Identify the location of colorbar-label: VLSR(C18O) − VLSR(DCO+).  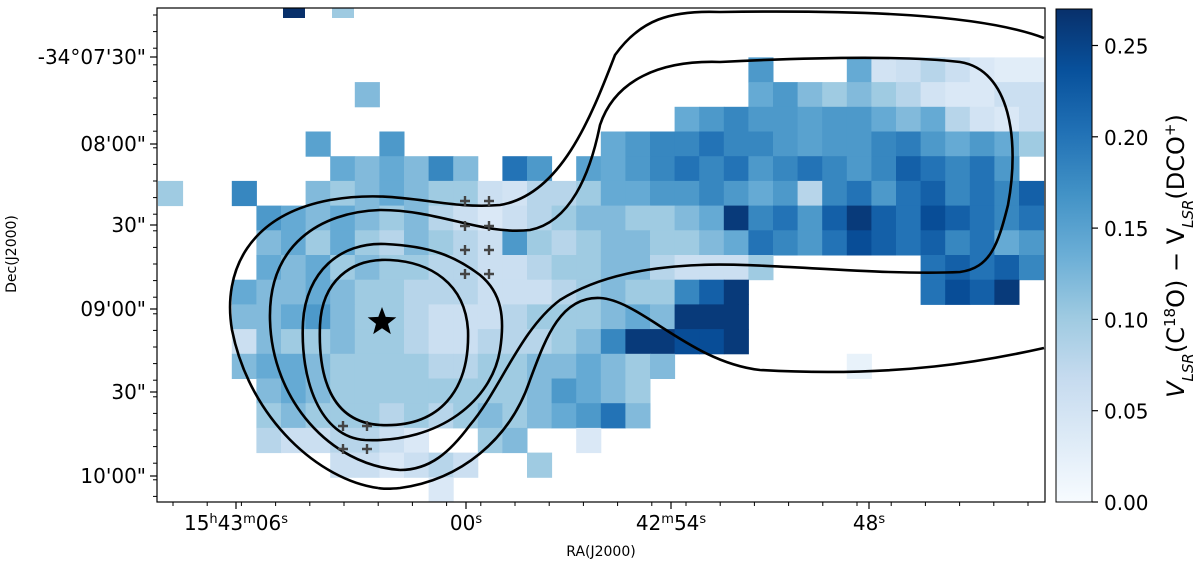
(1179, 256).